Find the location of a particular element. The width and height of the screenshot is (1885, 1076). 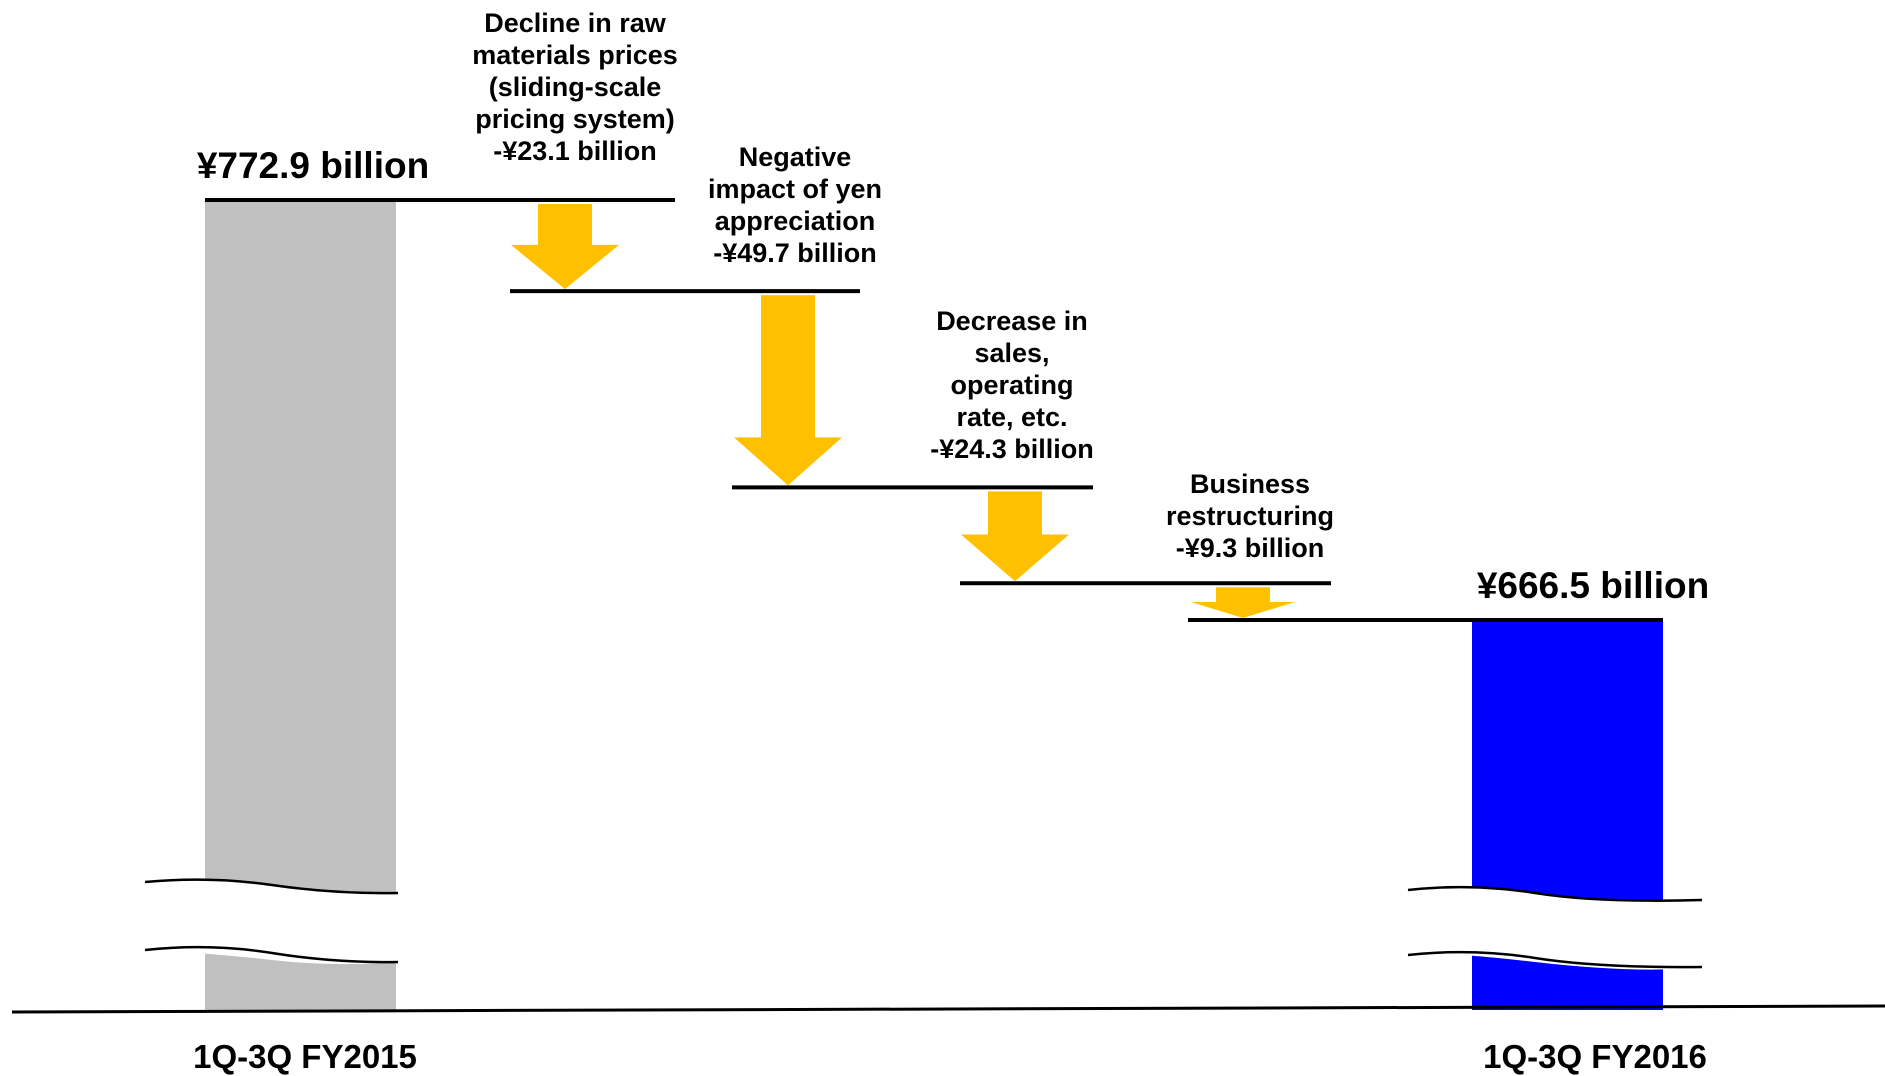

category-label-fy2016: 1Q-3Q FY2016 is located at coordinates (1595, 1056).